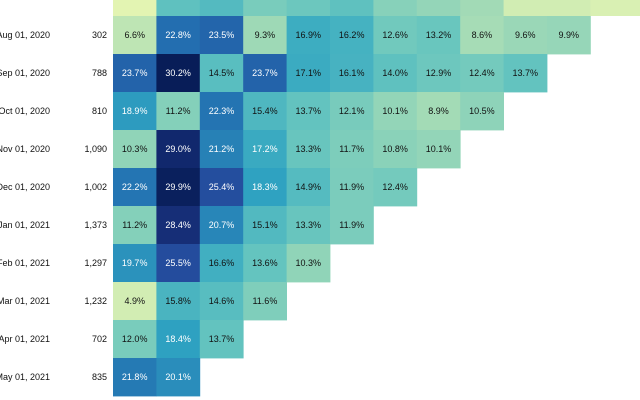 The width and height of the screenshot is (640, 400). I want to click on cell-value-label: 22.8%, so click(178, 35).